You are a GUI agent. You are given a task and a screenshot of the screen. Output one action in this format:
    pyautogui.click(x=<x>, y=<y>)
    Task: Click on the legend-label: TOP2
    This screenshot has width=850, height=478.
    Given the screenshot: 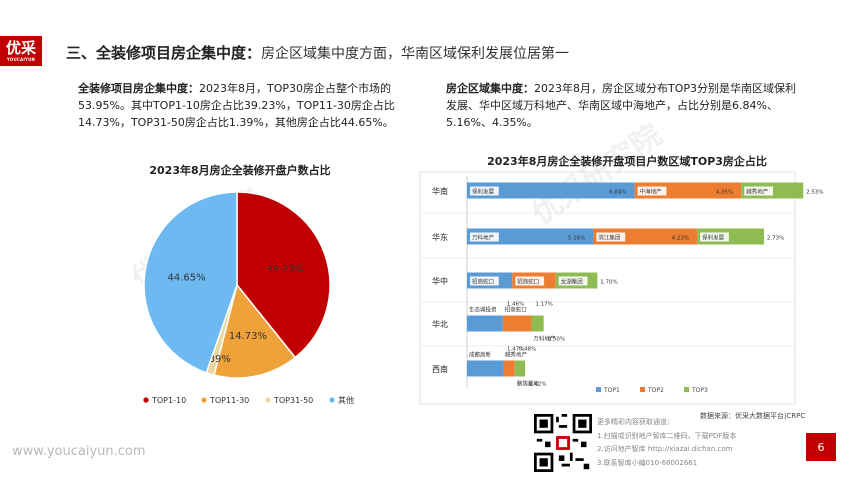 What is the action you would take?
    pyautogui.click(x=655, y=390)
    